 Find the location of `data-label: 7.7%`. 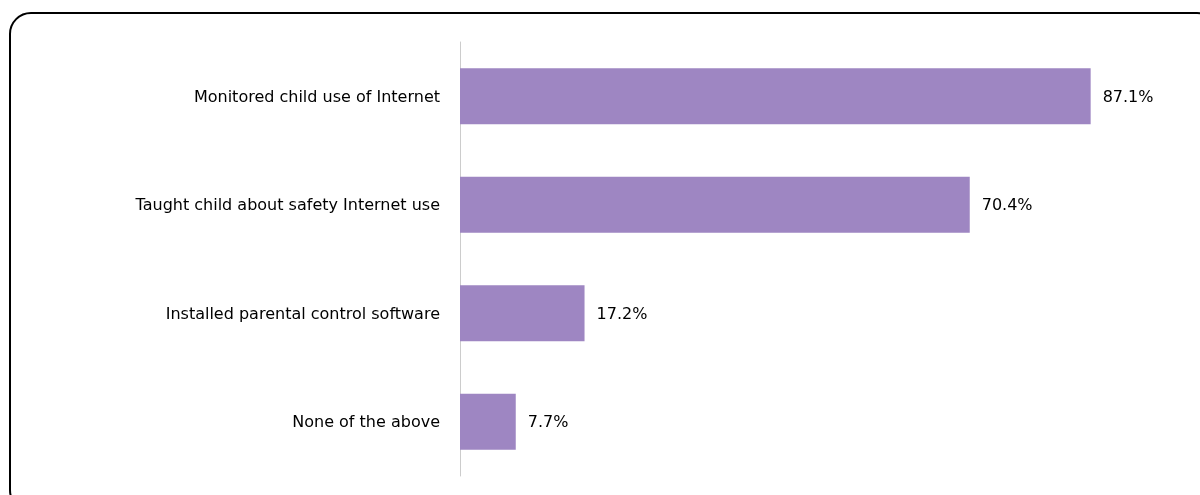

data-label: 7.7% is located at coordinates (548, 422).